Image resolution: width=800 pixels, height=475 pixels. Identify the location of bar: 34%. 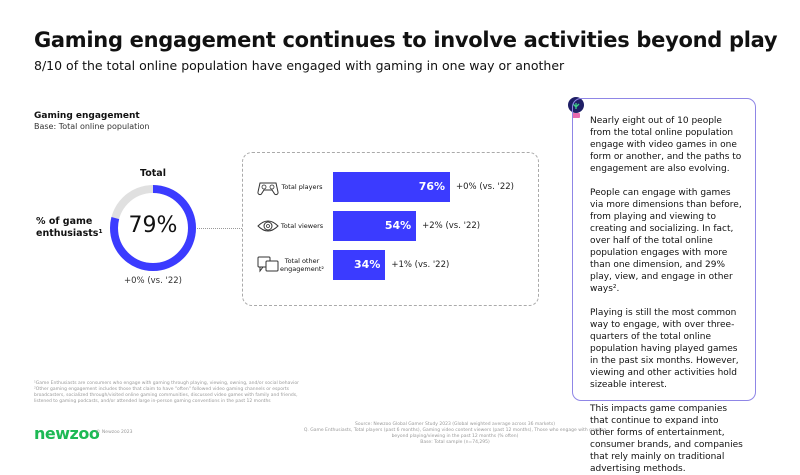
(359, 265).